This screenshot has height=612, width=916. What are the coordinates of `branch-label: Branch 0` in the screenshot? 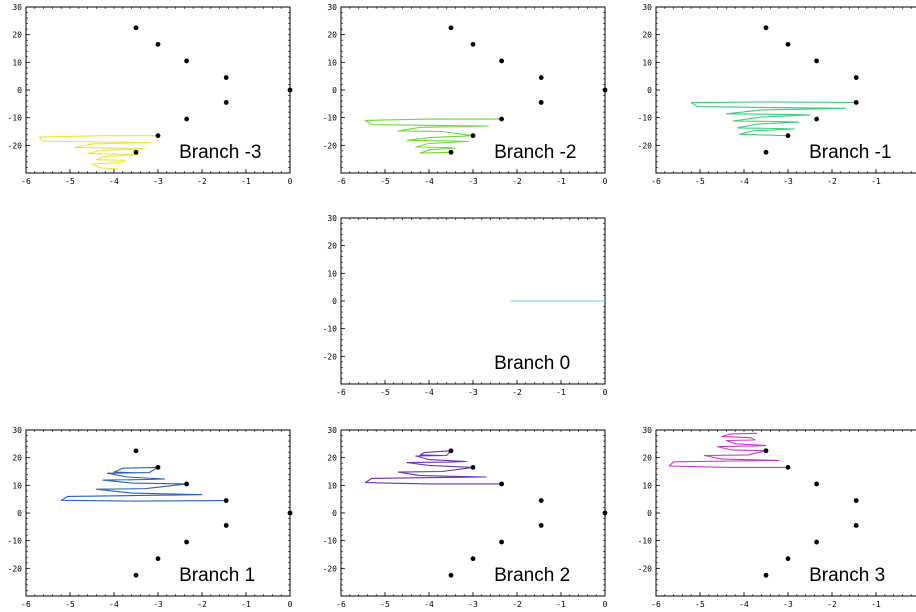 It's located at (532, 363).